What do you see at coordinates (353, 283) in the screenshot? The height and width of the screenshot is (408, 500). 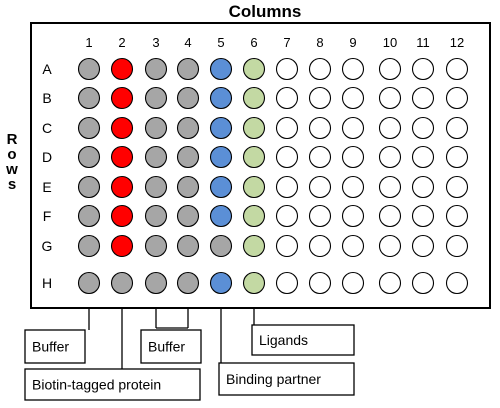 I see `well-h9` at bounding box center [353, 283].